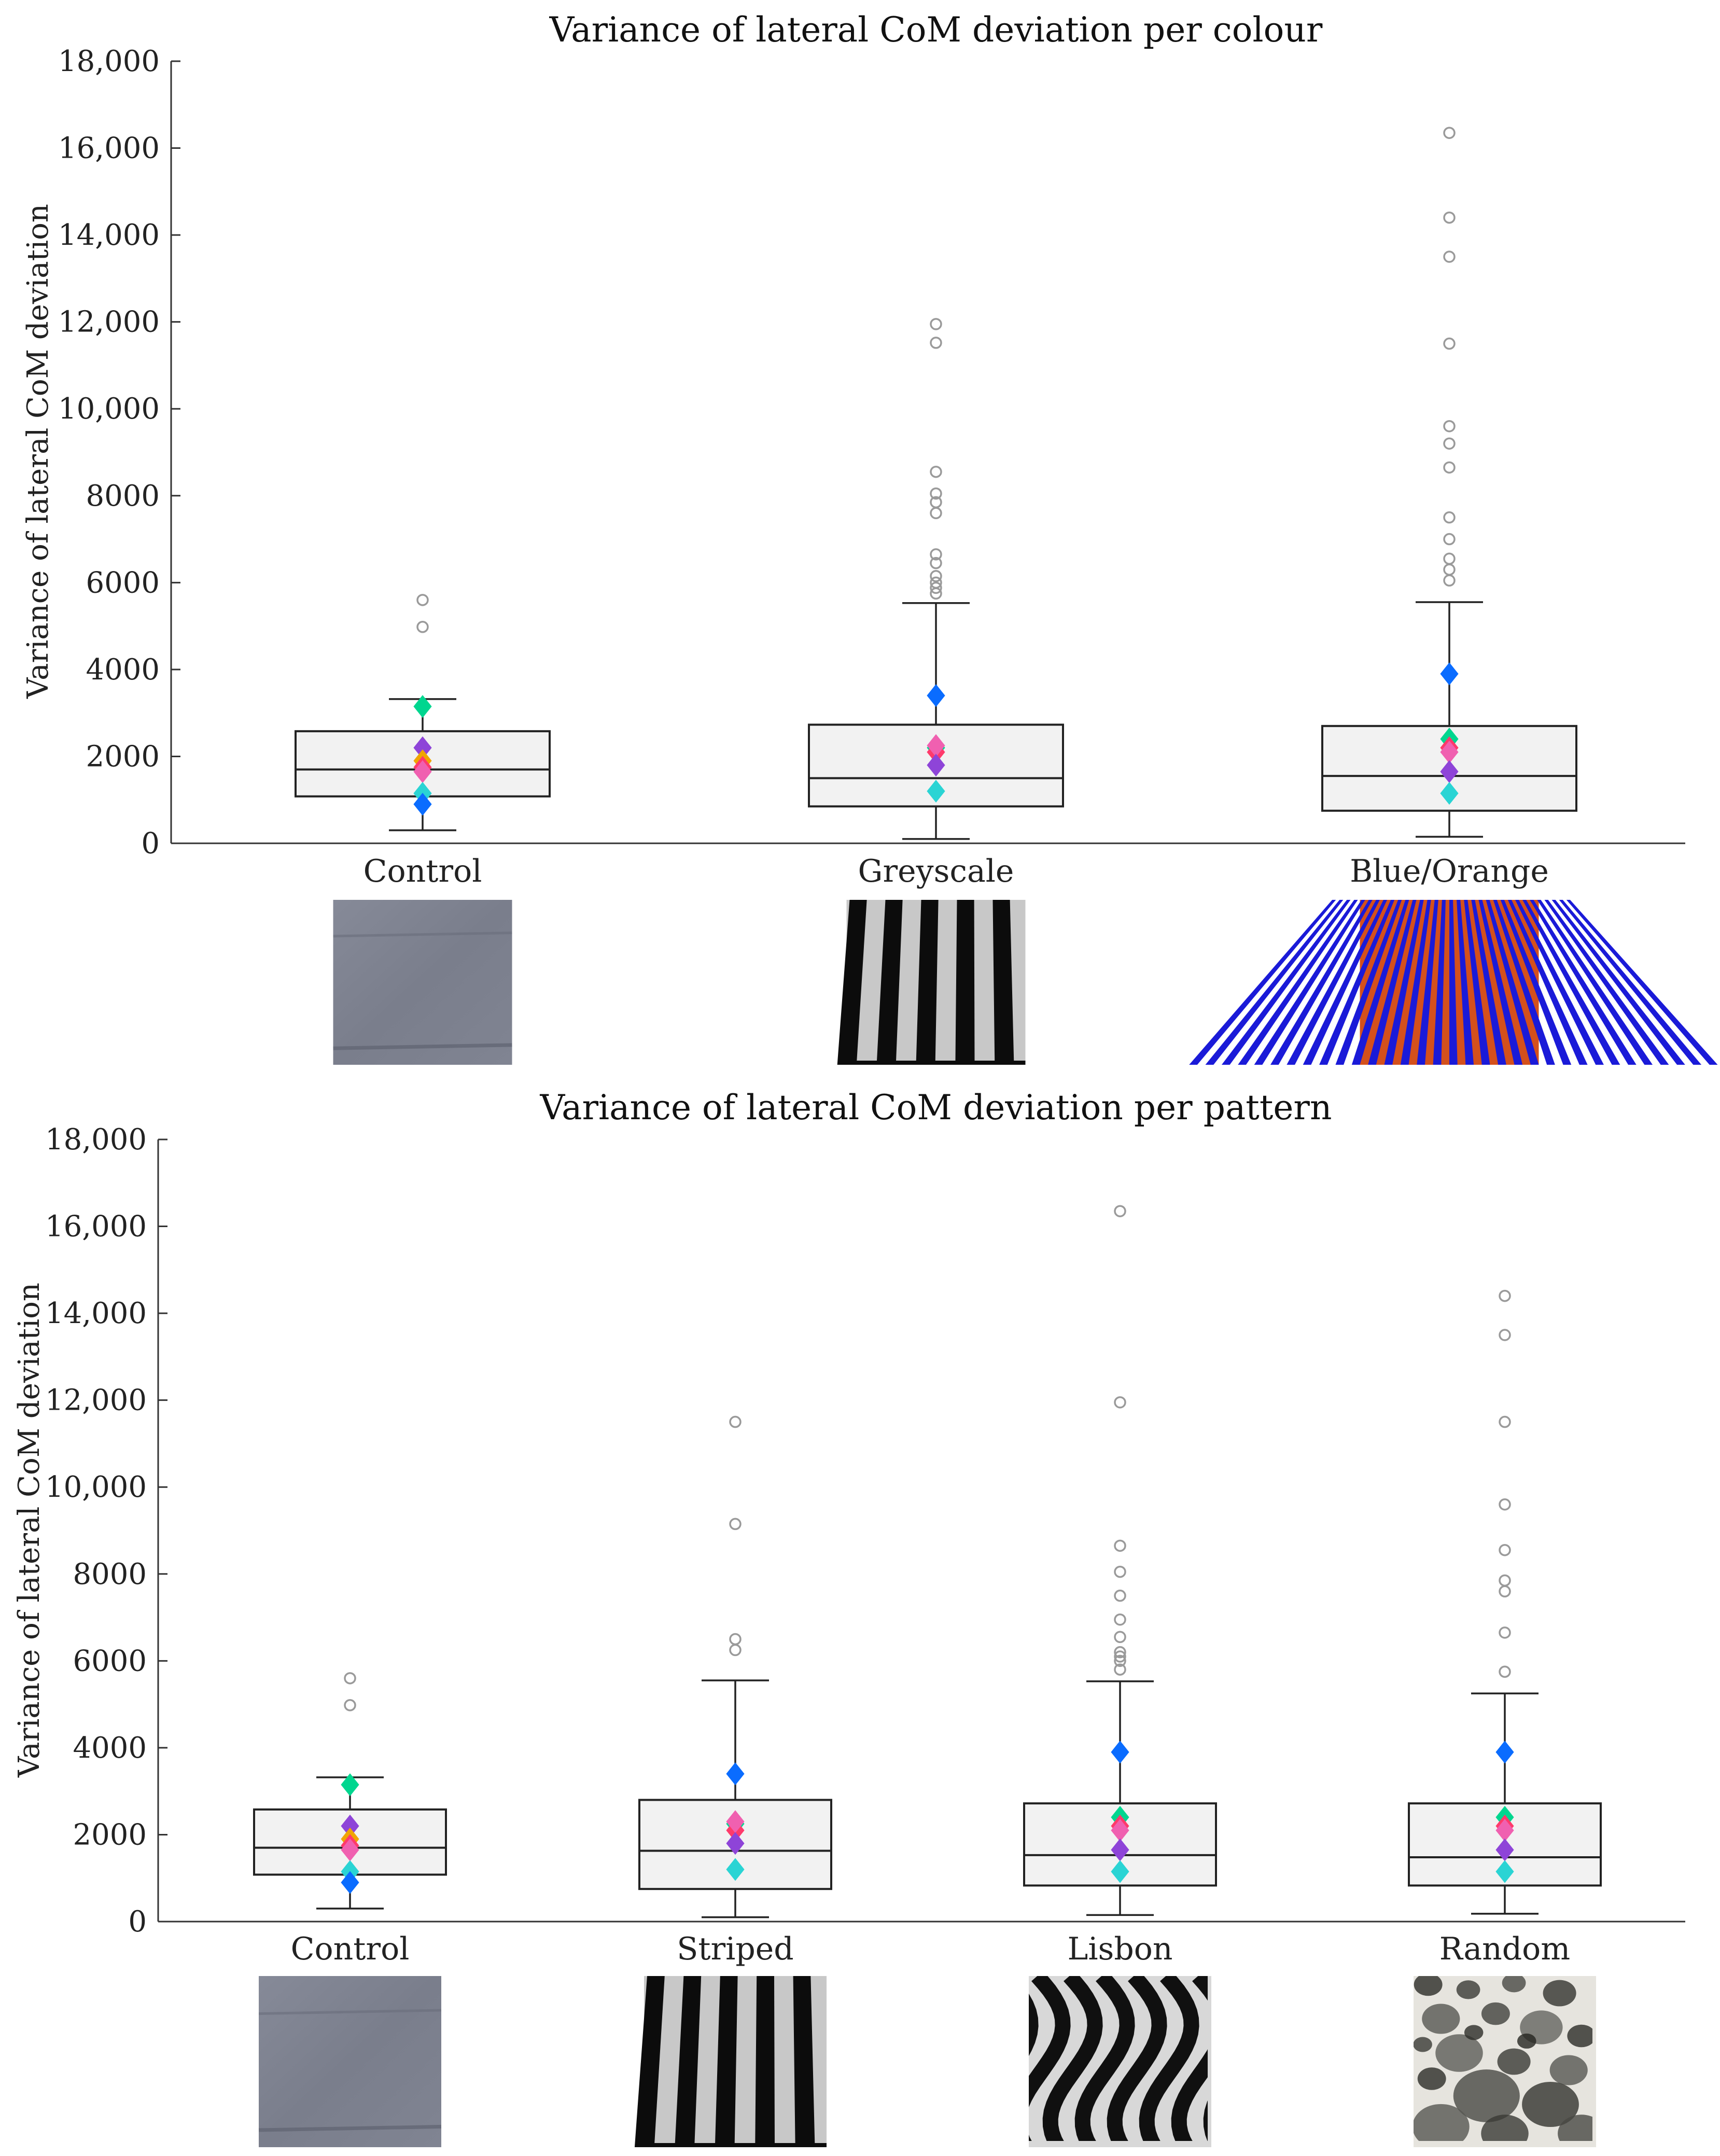 The width and height of the screenshot is (1720, 2156). What do you see at coordinates (735, 1949) in the screenshot?
I see `category-label: Striped` at bounding box center [735, 1949].